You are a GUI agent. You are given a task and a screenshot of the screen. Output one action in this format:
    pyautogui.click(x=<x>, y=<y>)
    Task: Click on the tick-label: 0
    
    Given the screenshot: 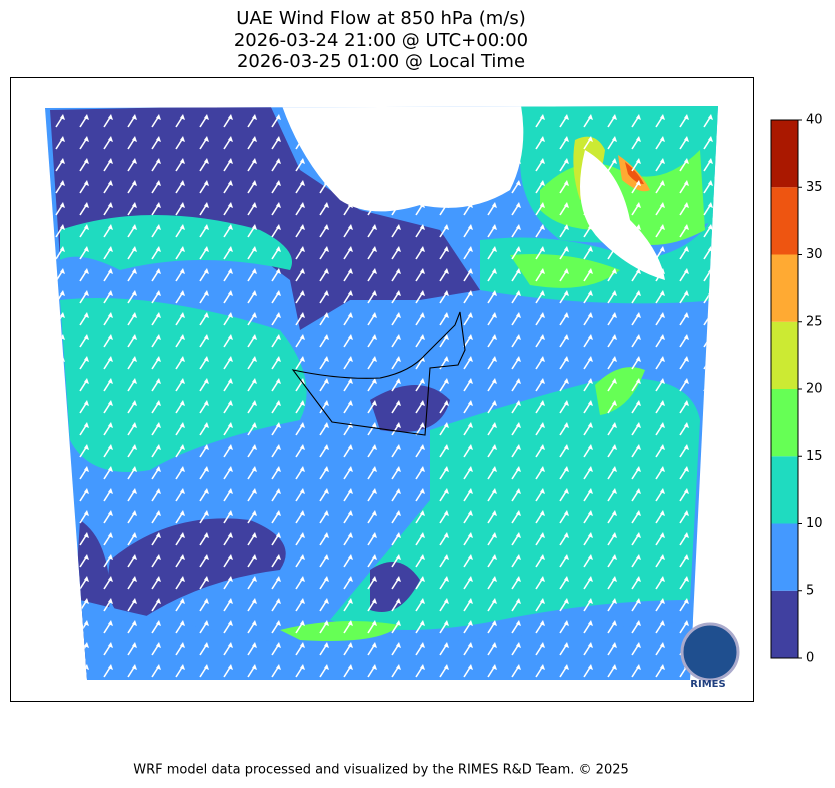 What is the action you would take?
    pyautogui.click(x=810, y=658)
    